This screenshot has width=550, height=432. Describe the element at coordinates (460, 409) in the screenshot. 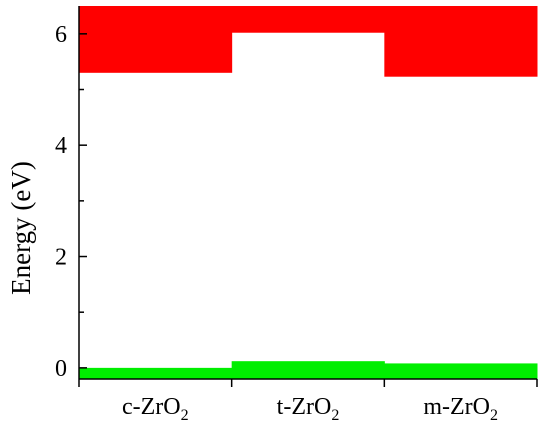

I see `category-label-3: m-ZrO2` at that location.